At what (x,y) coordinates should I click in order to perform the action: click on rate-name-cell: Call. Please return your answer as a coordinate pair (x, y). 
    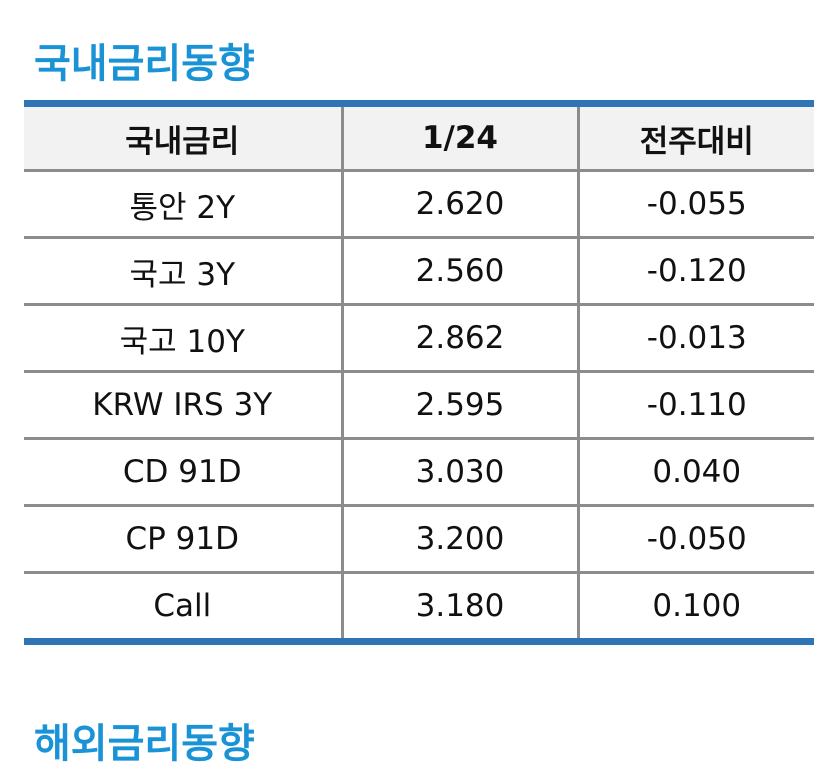
    Looking at the image, I should click on (184, 607).